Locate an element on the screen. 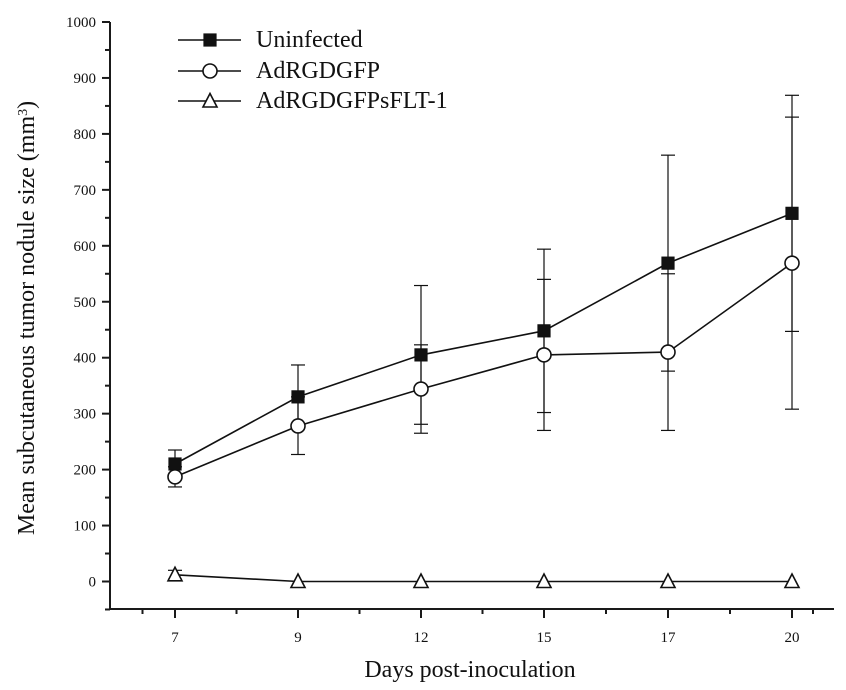  x-axis-title: Days post-inoculation is located at coordinates (469, 670).